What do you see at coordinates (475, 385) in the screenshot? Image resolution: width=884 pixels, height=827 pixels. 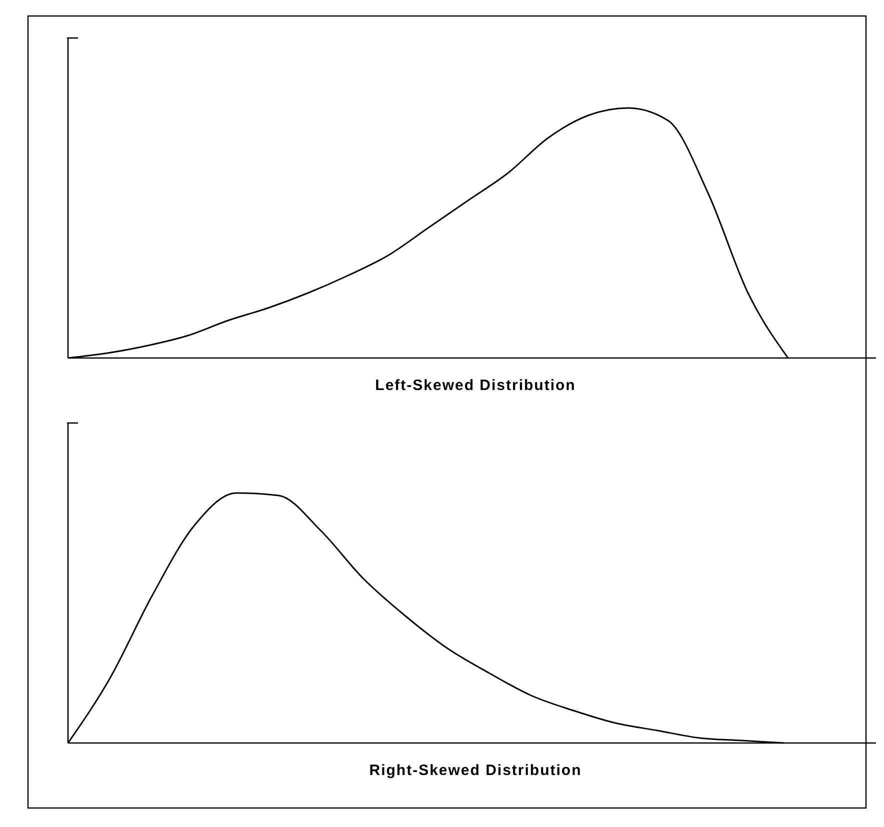 I see `x-axis-title: Left-Skewed Distribution` at bounding box center [475, 385].